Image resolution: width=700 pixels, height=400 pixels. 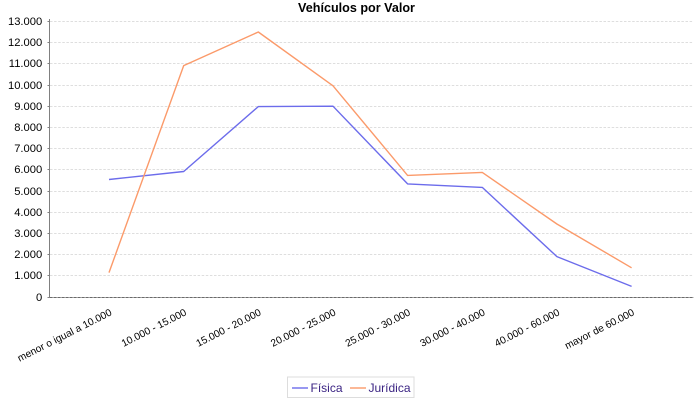 I want to click on svg-text: 8.000, so click(x=28, y=128).